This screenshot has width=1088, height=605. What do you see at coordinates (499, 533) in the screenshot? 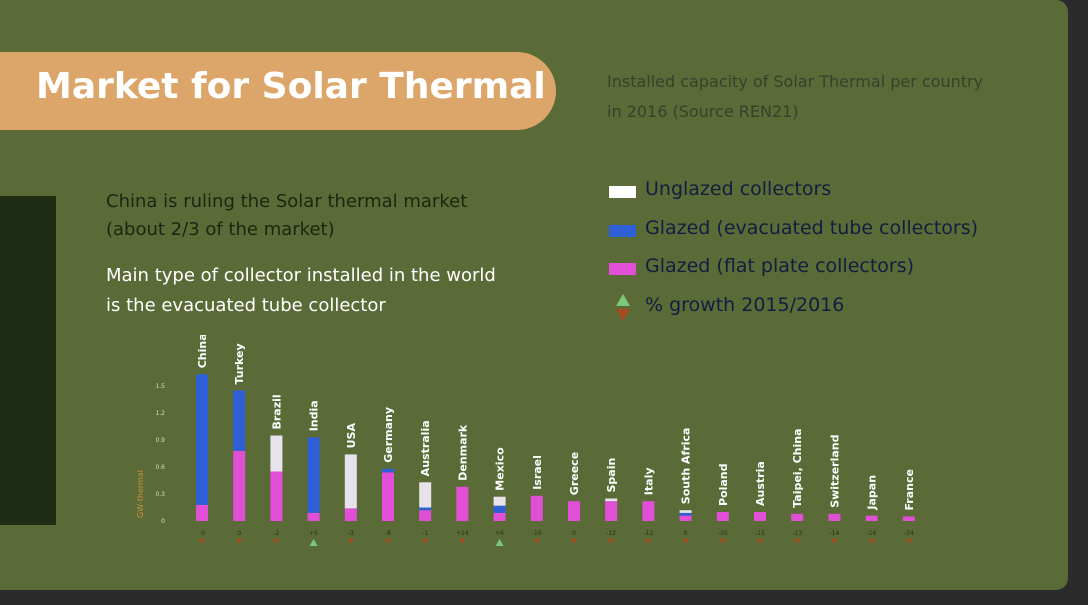
I see `growth-value: +6` at bounding box center [499, 533].